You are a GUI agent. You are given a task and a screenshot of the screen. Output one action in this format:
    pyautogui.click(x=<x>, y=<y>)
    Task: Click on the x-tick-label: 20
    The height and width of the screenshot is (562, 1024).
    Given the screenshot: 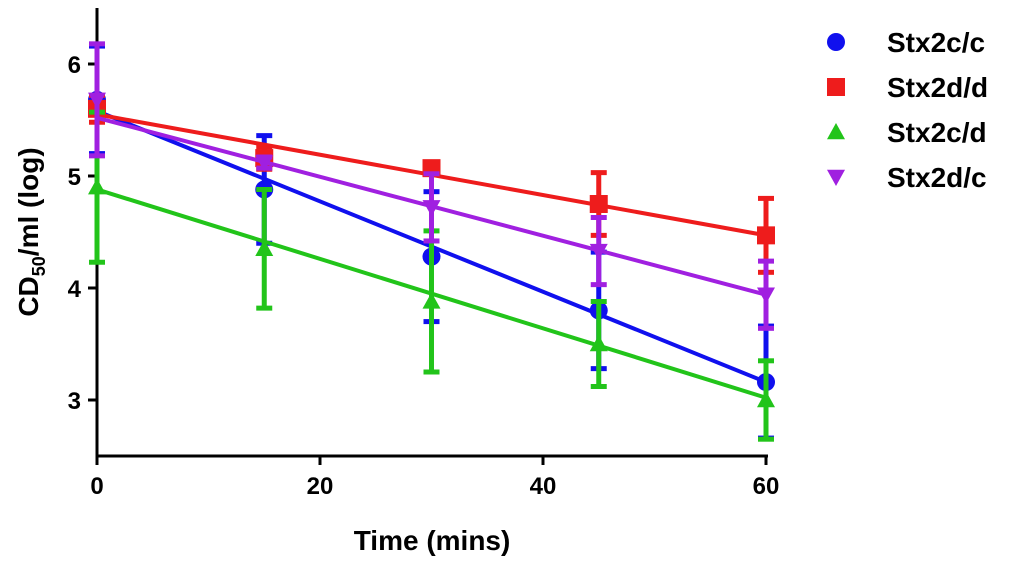 What is the action you would take?
    pyautogui.click(x=320, y=486)
    